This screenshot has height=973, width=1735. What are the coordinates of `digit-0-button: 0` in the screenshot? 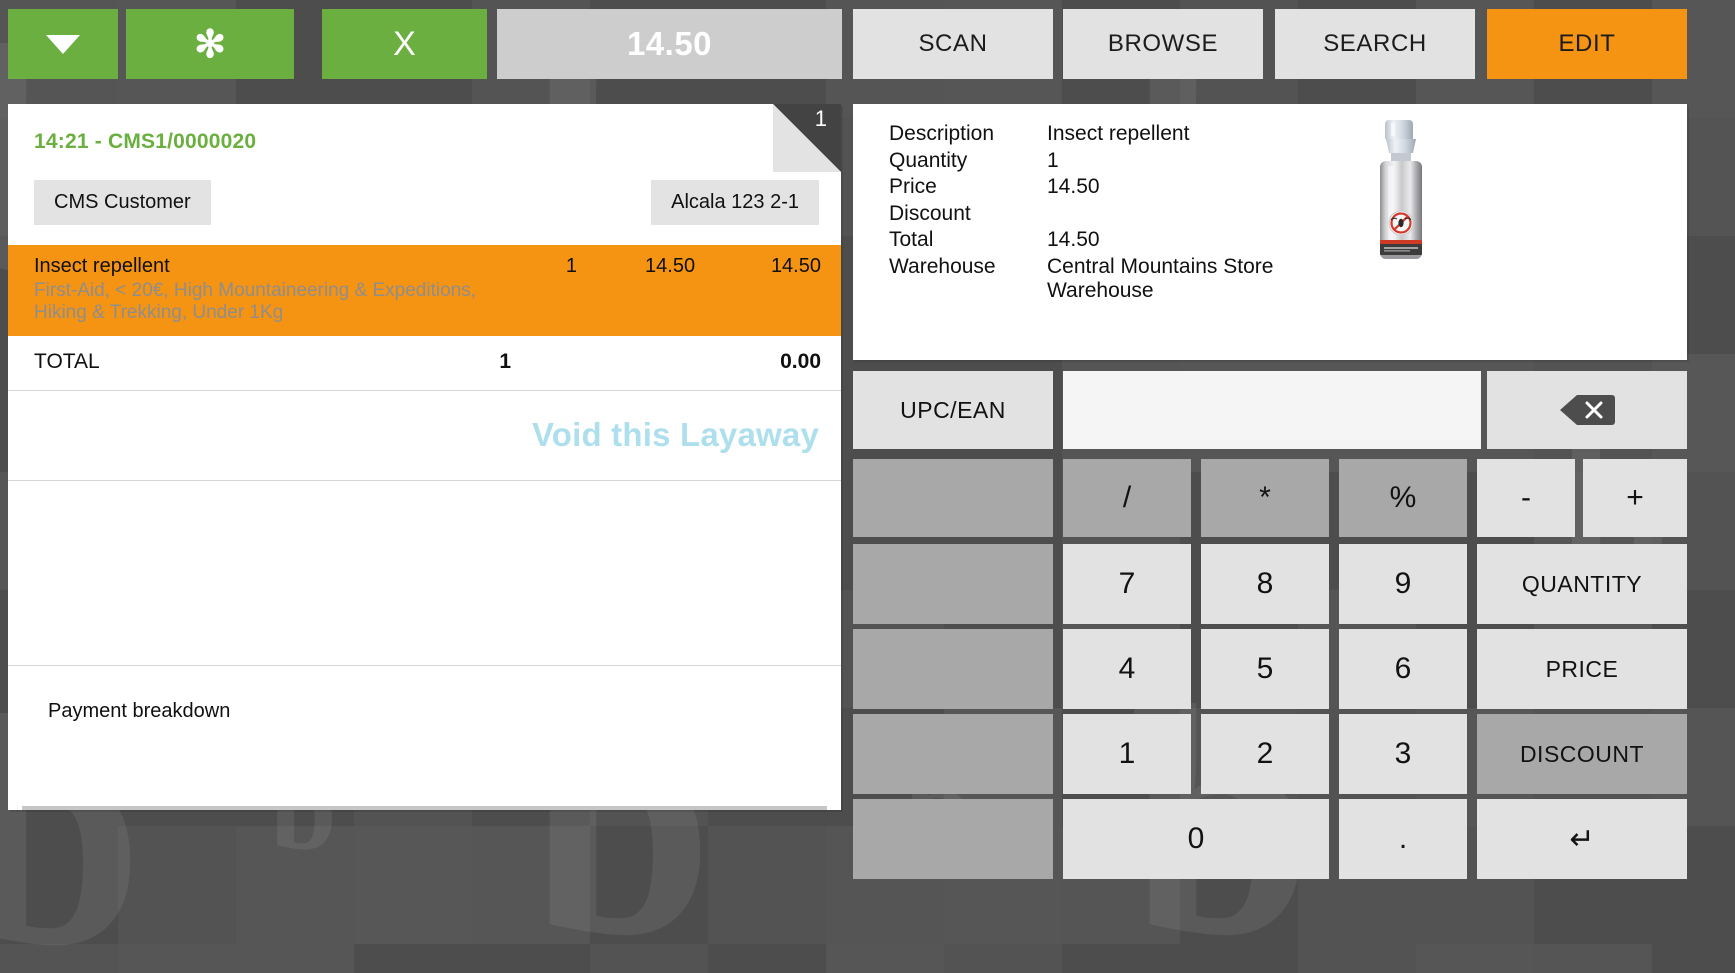 It's located at (1196, 839).